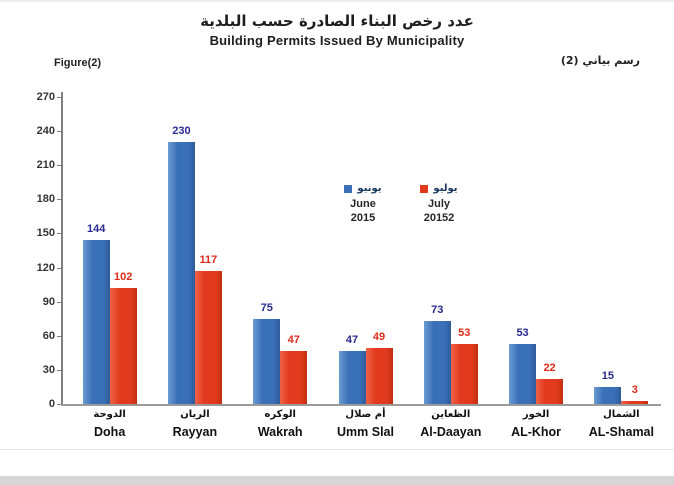  Describe the element at coordinates (549, 367) in the screenshot. I see `value-label-july-al-khor: 22` at that location.